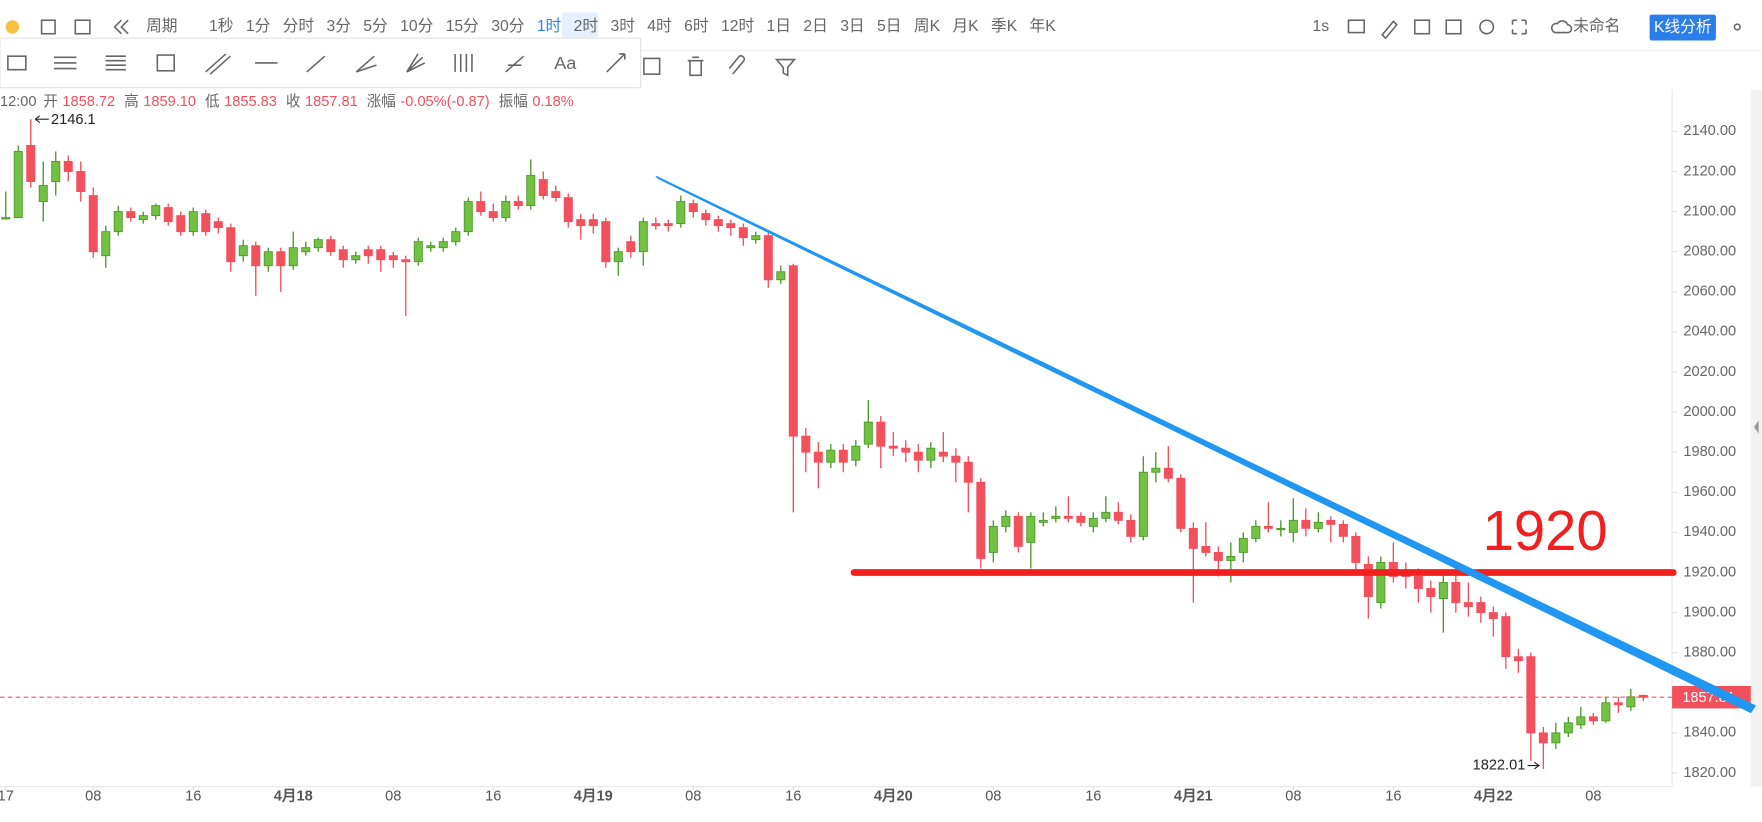 Image resolution: width=1762 pixels, height=822 pixels. Describe the element at coordinates (1453, 27) in the screenshot. I see `template-icon` at that location.